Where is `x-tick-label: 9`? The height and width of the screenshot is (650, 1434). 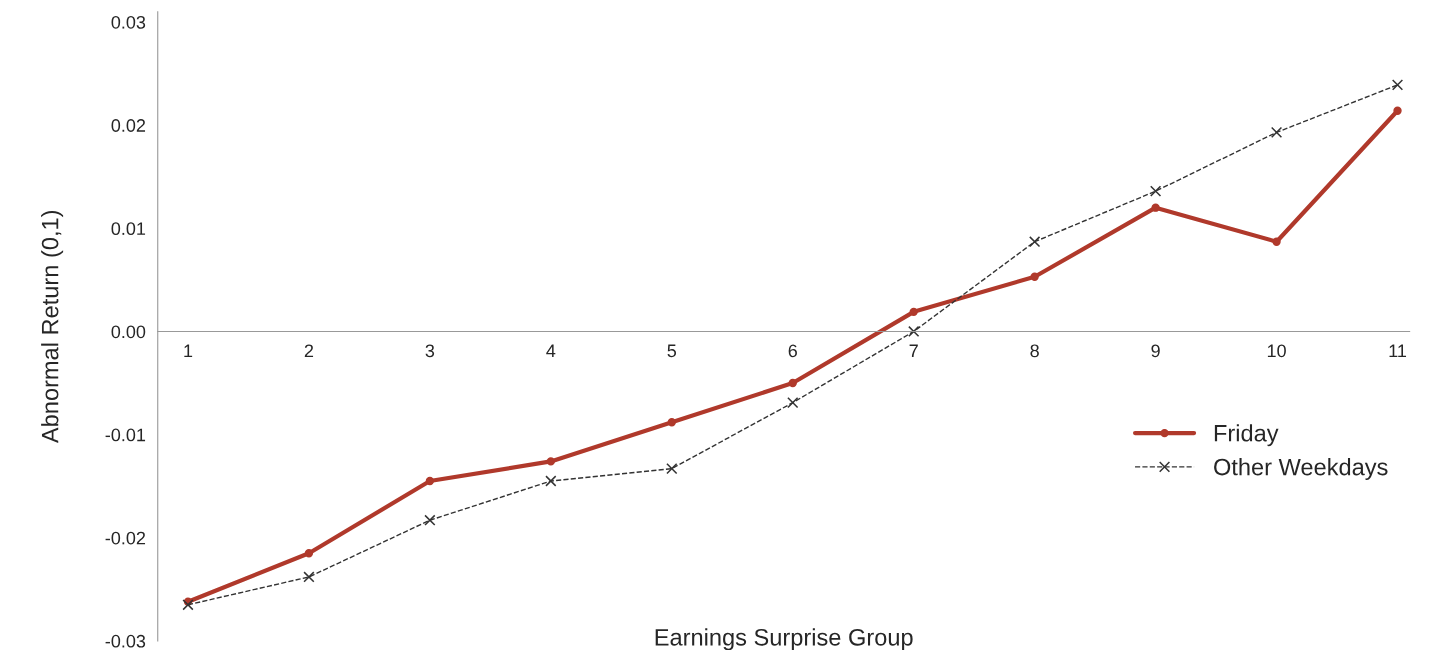 x-tick-label: 9 is located at coordinates (1155, 351).